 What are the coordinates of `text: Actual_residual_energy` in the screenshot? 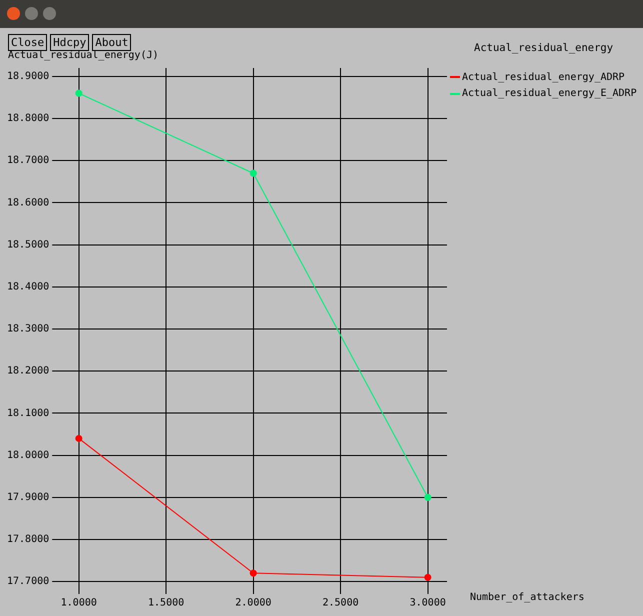 It's located at (544, 48).